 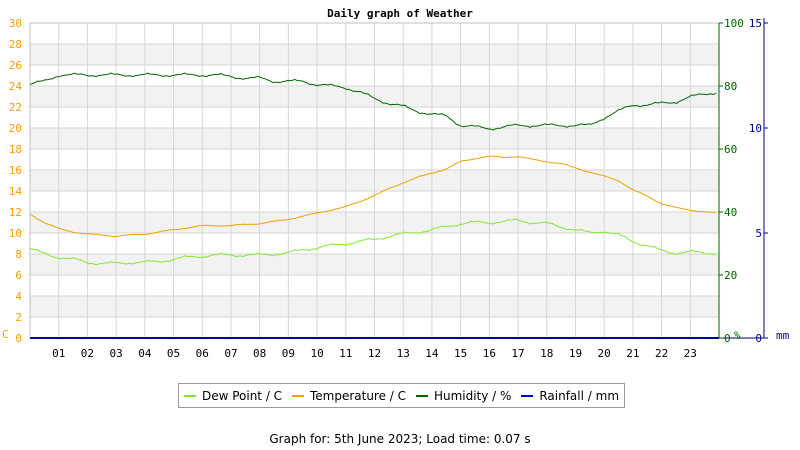 I want to click on x-axis-tick-label: 13, so click(x=403, y=353).